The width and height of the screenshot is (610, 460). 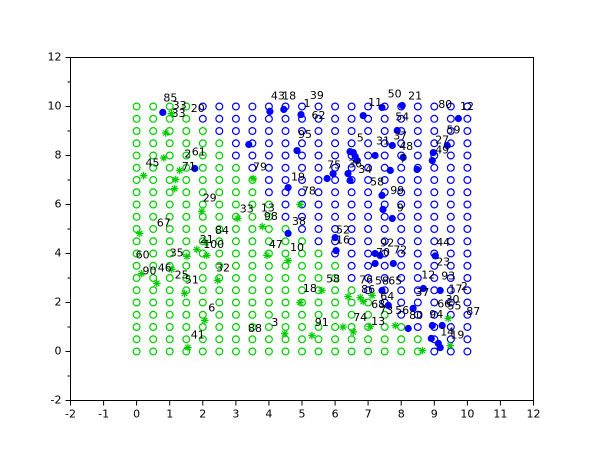 What do you see at coordinates (299, 221) in the screenshot?
I see `point-label: 38` at bounding box center [299, 221].